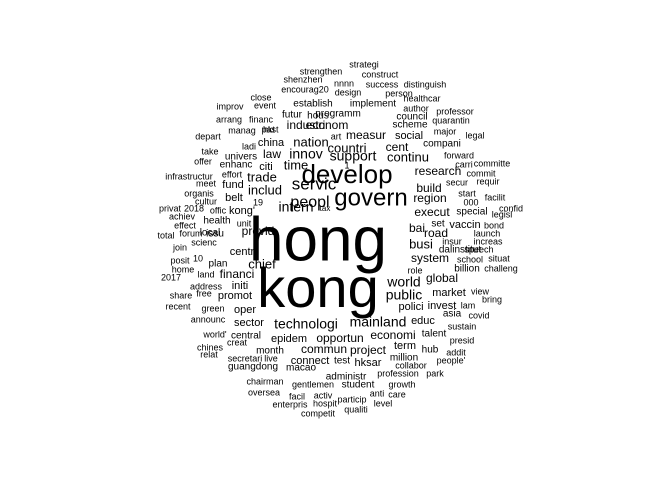 The height and width of the screenshot is (480, 672). I want to click on cloud-word: million, so click(404, 358).